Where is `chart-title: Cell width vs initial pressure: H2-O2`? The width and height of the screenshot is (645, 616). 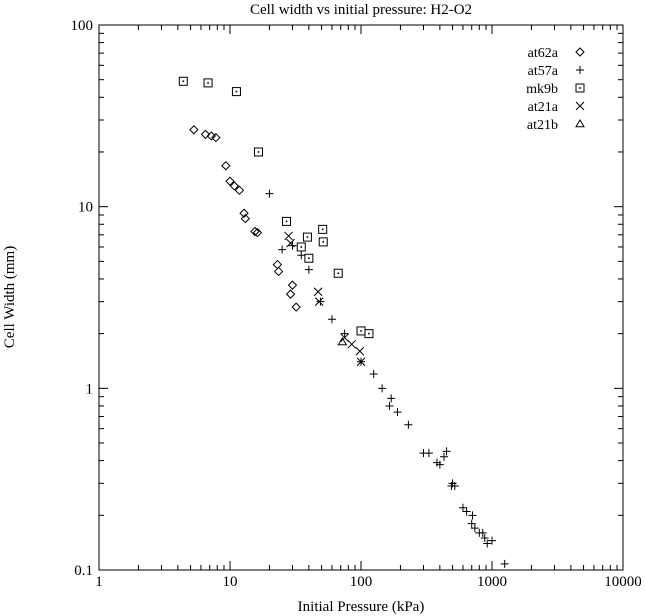
chart-title: Cell width vs initial pressure: H2-O2 is located at coordinates (361, 10).